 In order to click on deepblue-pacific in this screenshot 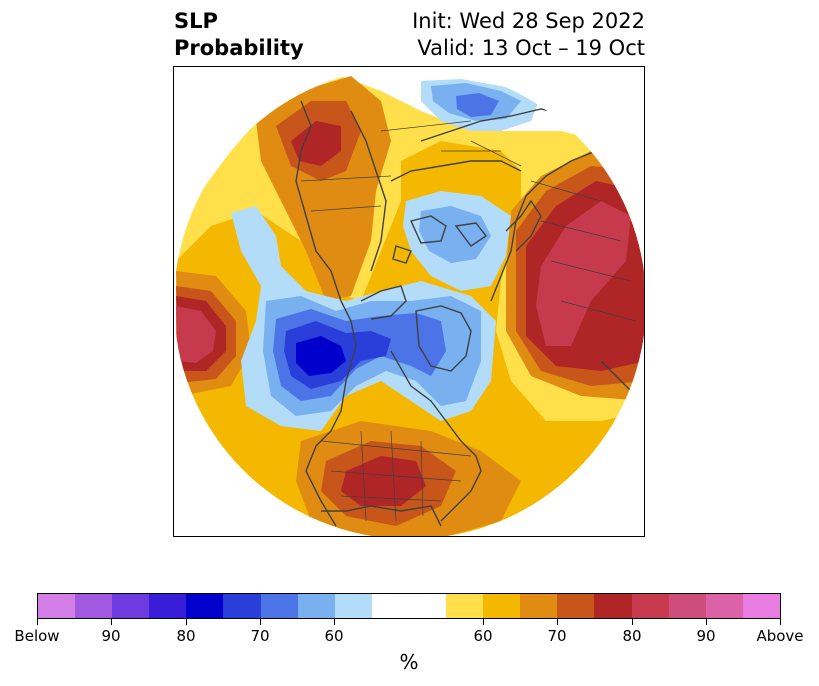, I will do `click(321, 356)`.